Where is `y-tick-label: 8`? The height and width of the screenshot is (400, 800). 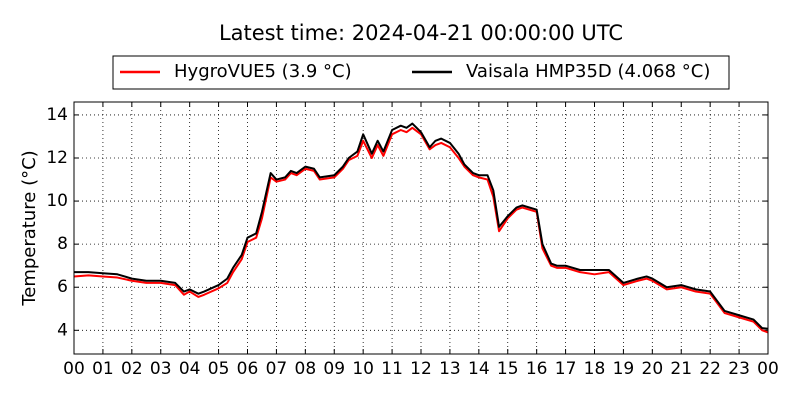 y-tick-label: 8 is located at coordinates (62, 244).